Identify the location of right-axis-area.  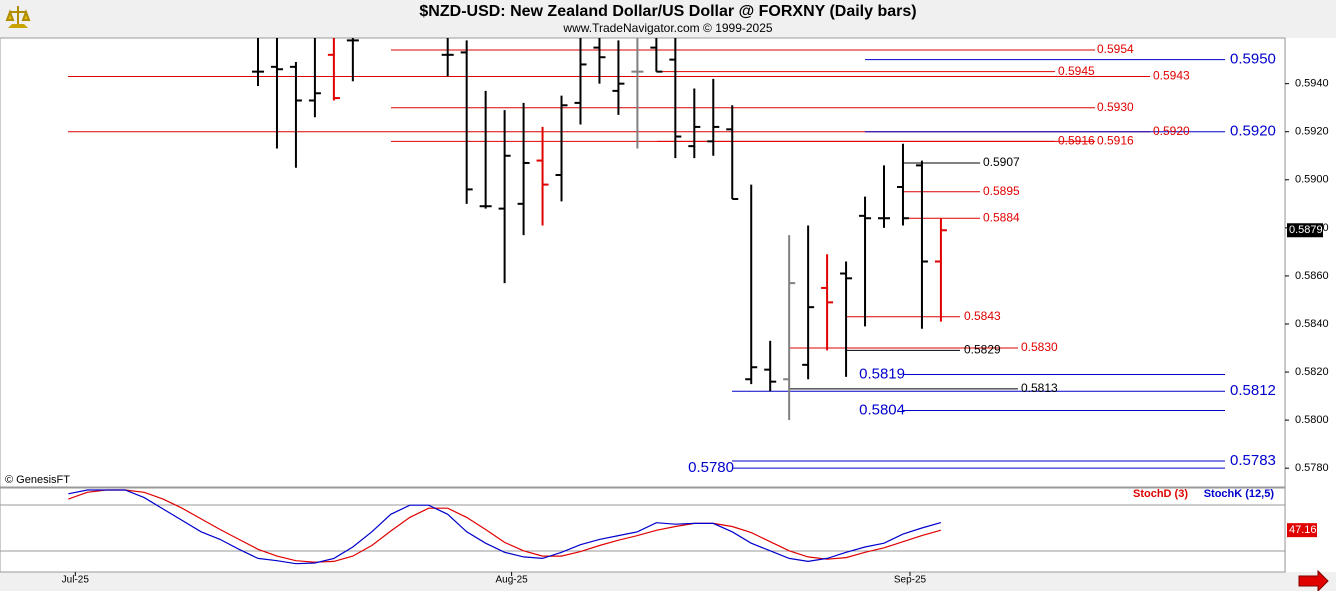
(1311, 305).